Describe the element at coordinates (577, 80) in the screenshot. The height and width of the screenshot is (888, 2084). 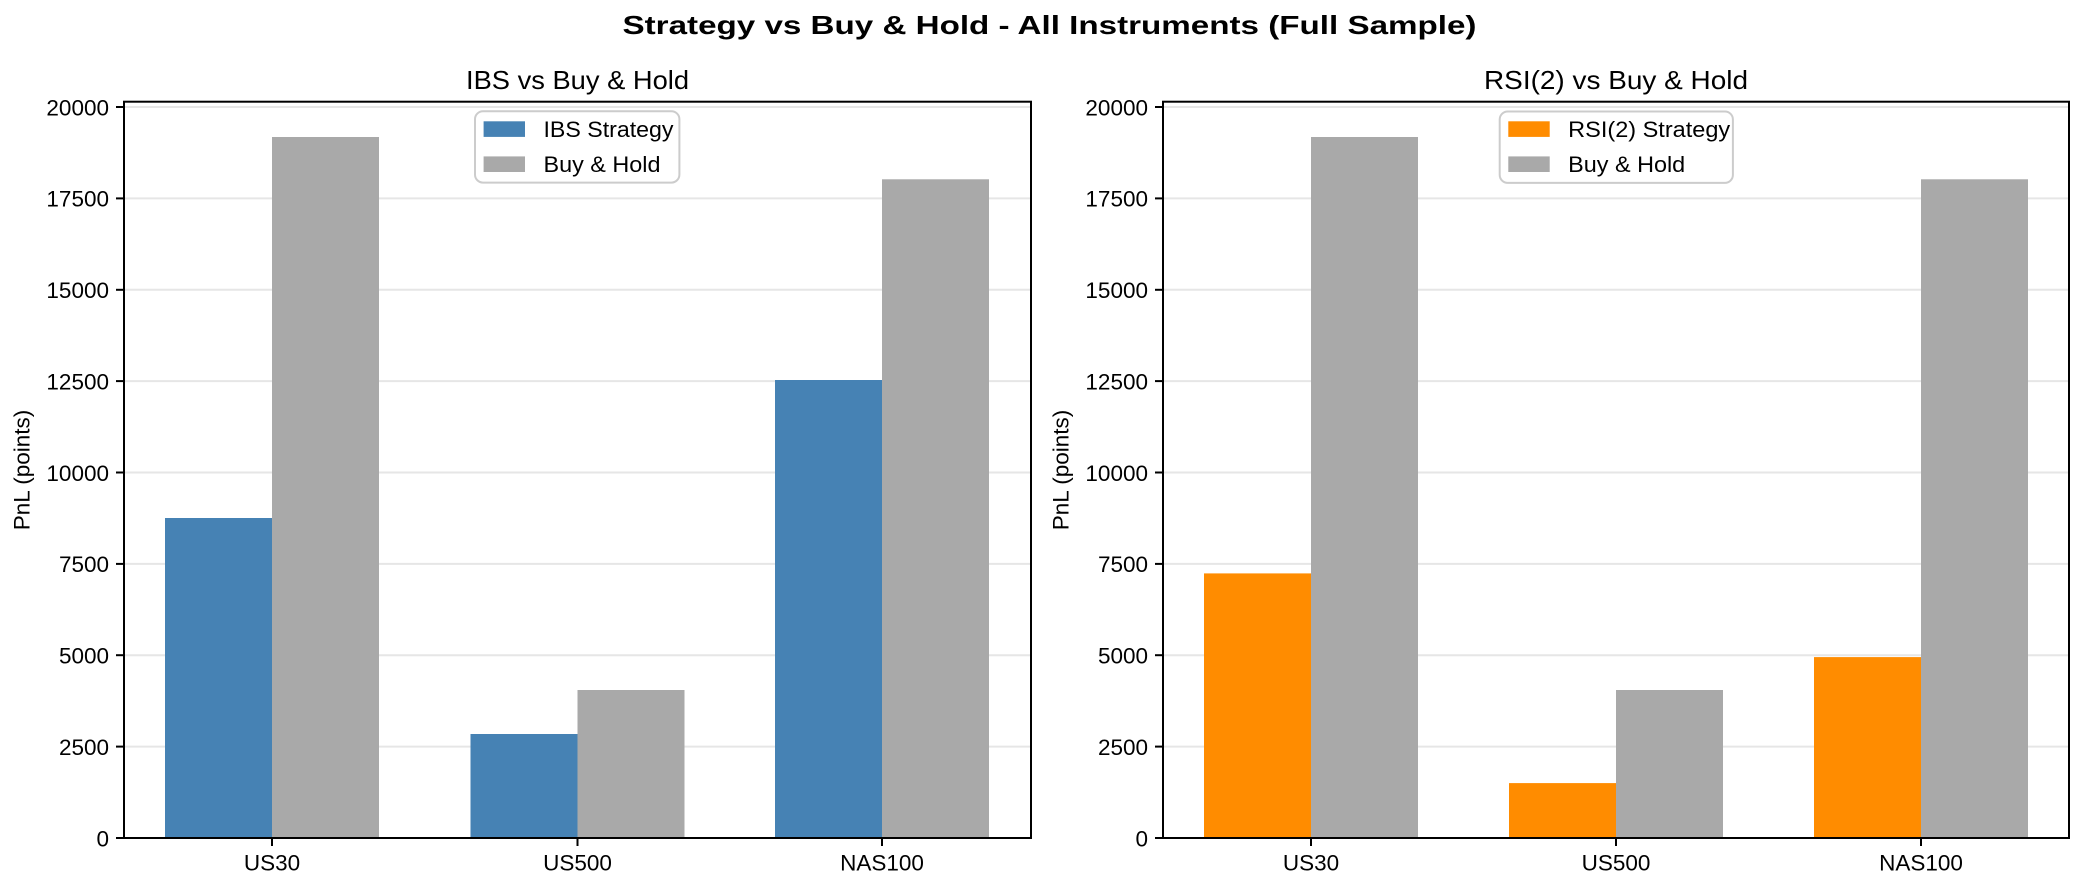
I see `svg-text: IBS vs Buy & Hold` at that location.